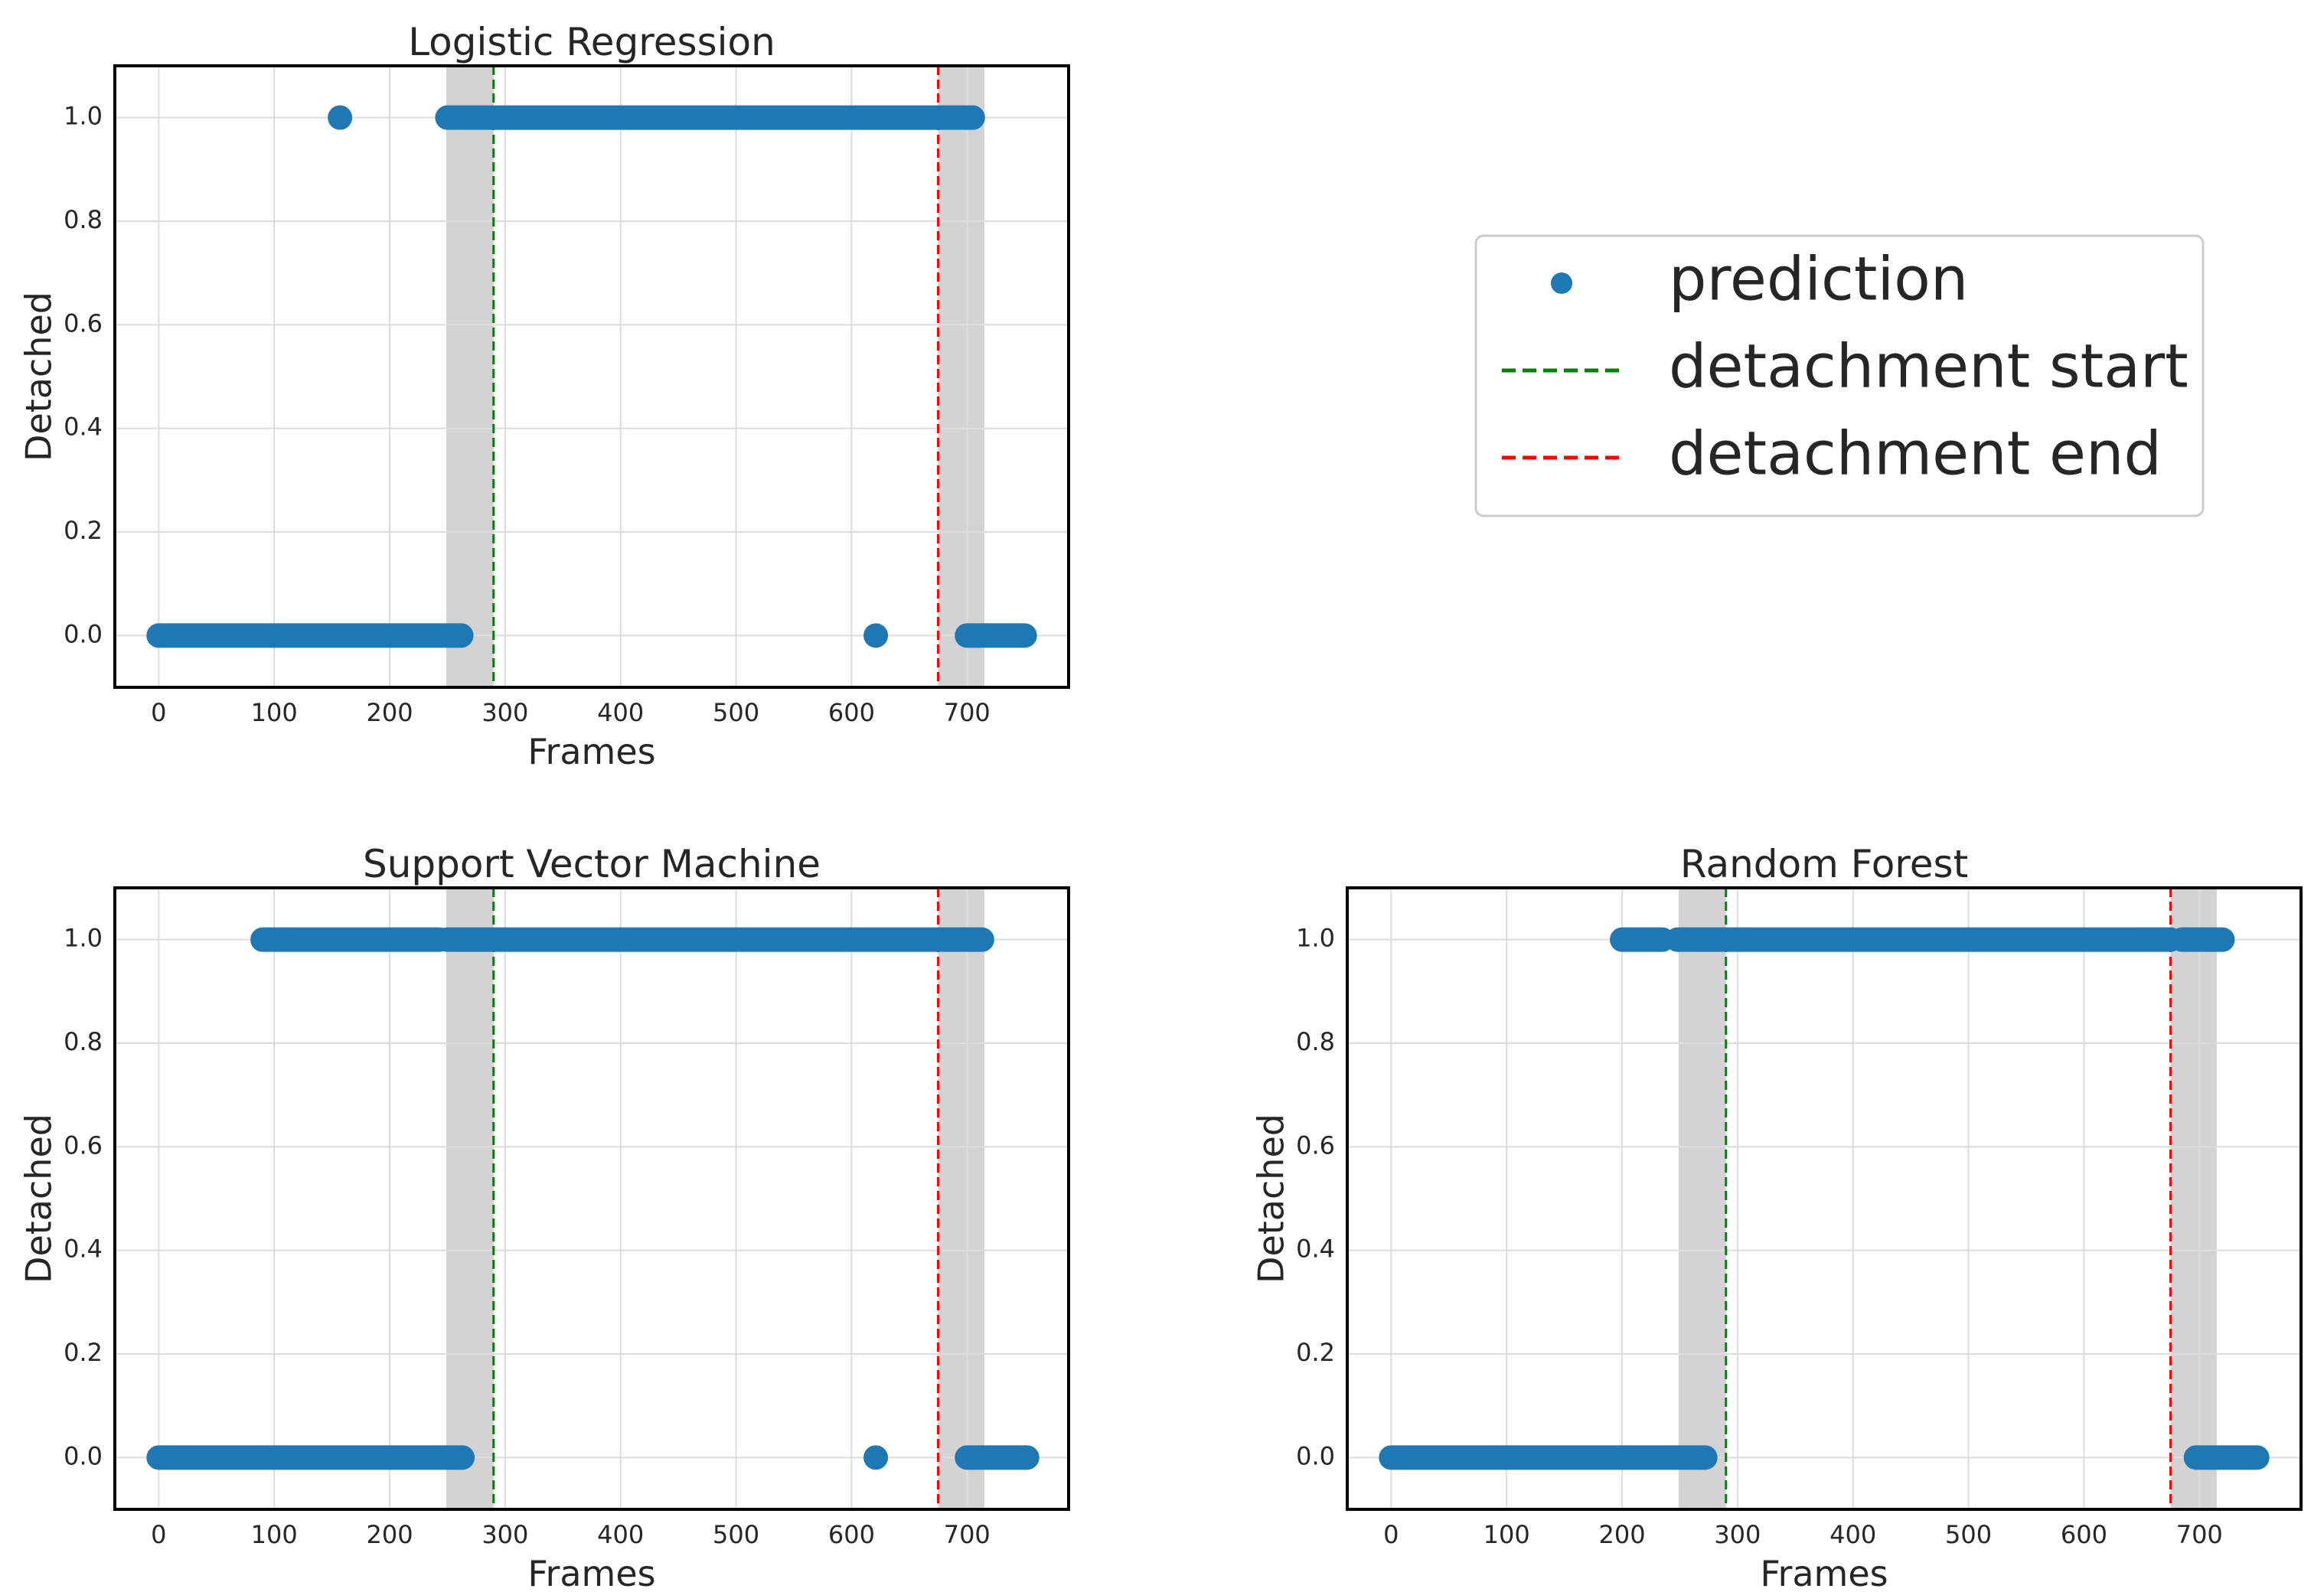 The width and height of the screenshot is (2324, 1592). I want to click on chart-title: Support Vector Machine, so click(592, 864).